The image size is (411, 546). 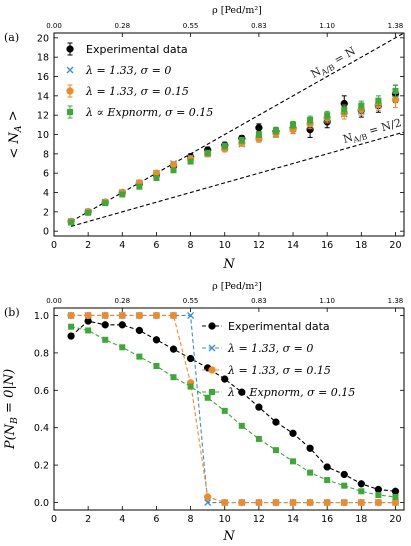 What do you see at coordinates (46, 212) in the screenshot?
I see `y-tick-label: 2` at bounding box center [46, 212].